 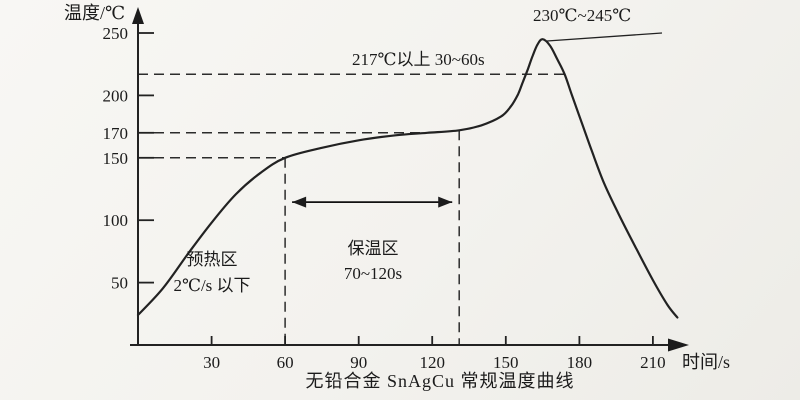 What do you see at coordinates (706, 362) in the screenshot?
I see `x-axis-title: 时间/s` at bounding box center [706, 362].